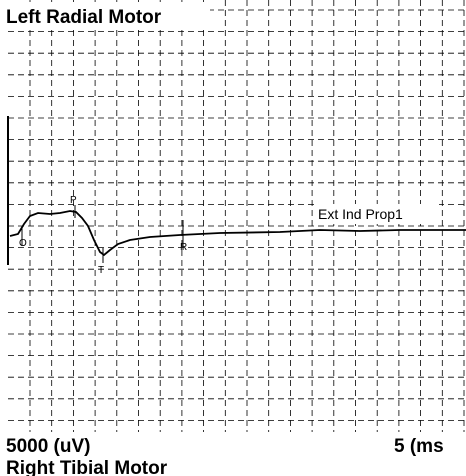 This screenshot has height=476, width=466. I want to click on next-panel-title: Right Tibial Motor, so click(87, 467).